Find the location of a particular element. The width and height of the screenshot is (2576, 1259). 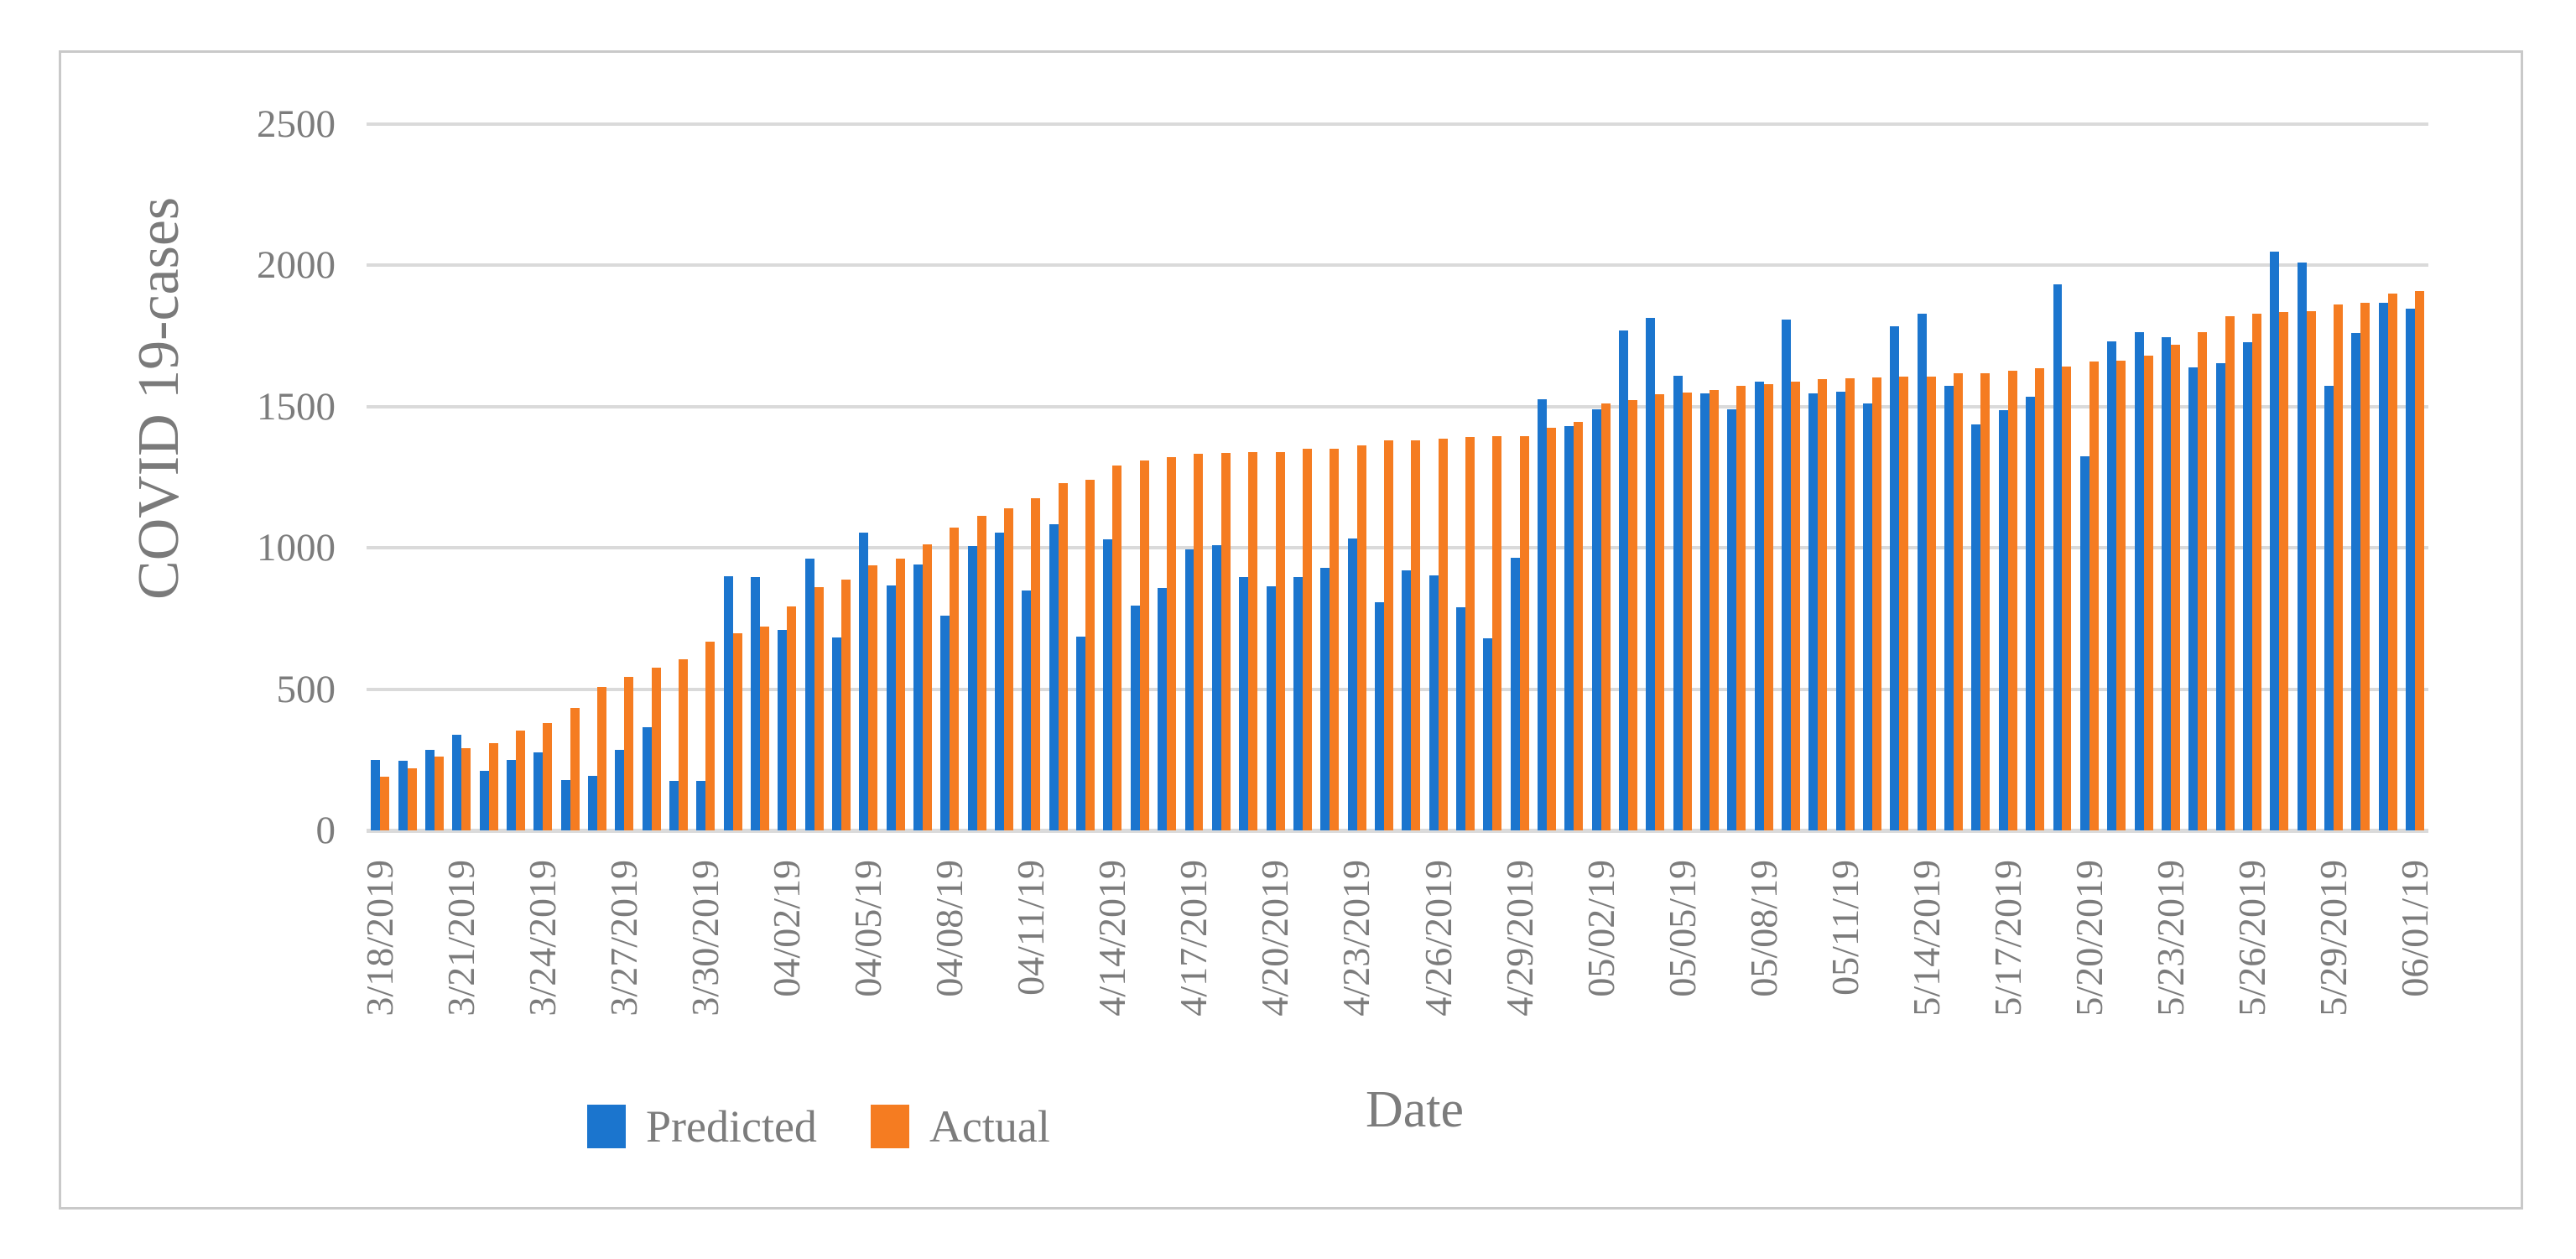

legend-label-predicted: Predicted is located at coordinates (731, 1126).